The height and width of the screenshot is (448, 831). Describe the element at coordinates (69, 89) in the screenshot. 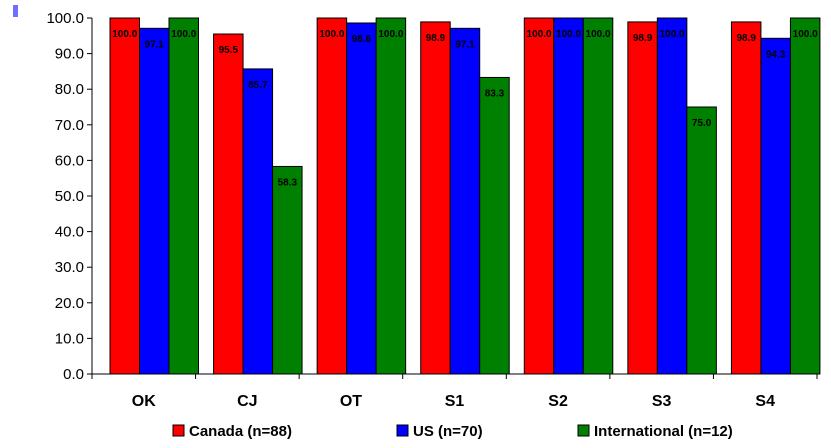

I see `y-tick-label: 80.0` at that location.